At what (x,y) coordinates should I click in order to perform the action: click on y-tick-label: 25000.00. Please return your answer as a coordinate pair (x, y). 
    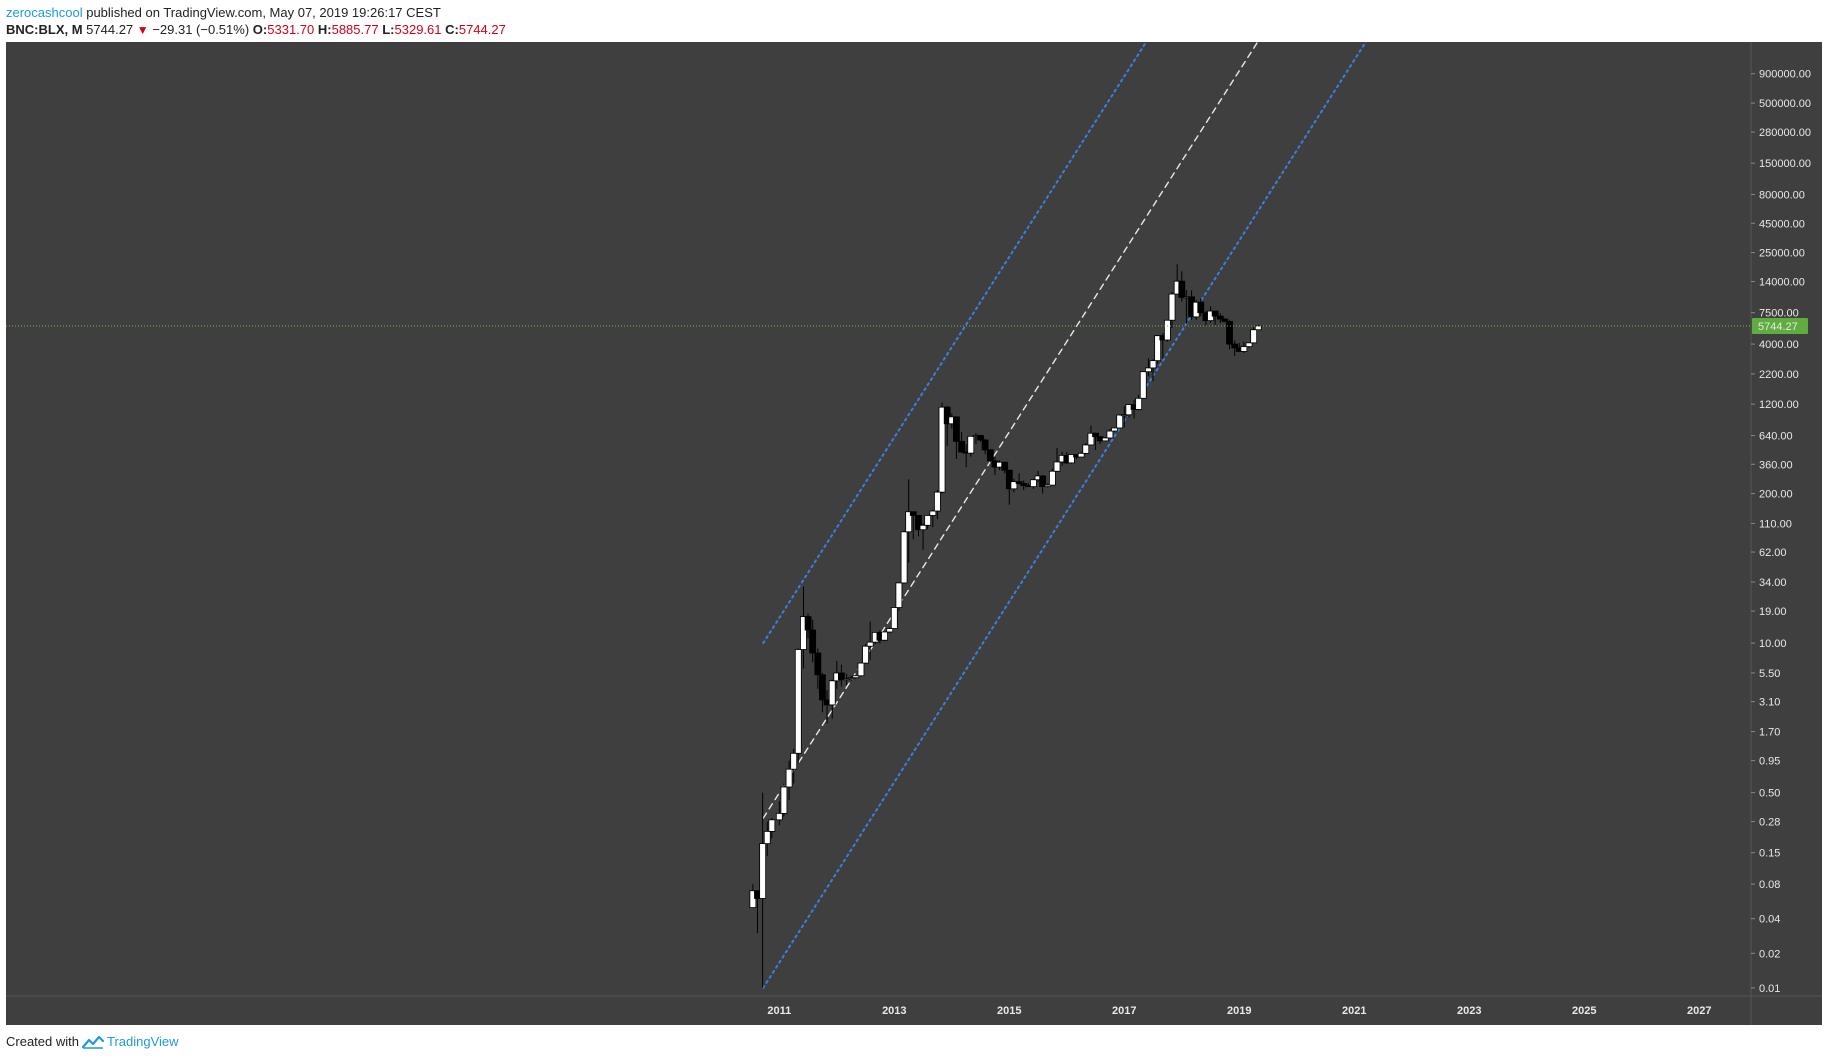
    Looking at the image, I should click on (1782, 254).